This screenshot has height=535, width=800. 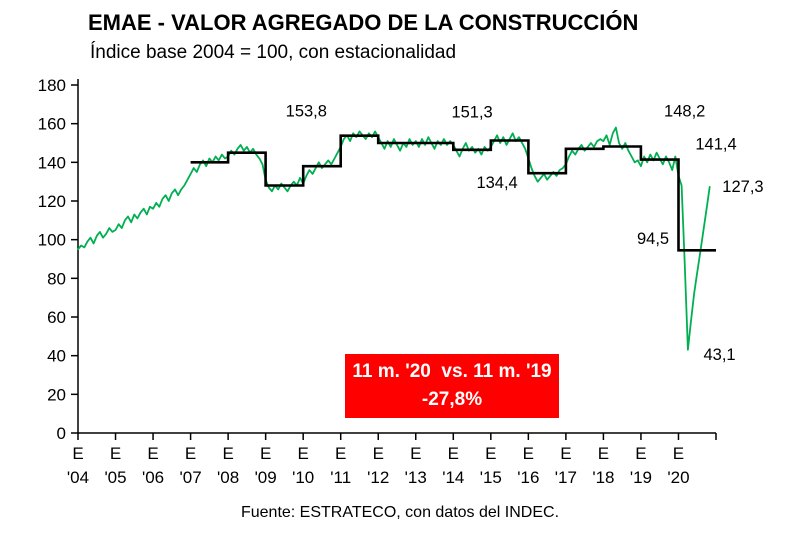 I want to click on data-label: 153,8, so click(x=306, y=111).